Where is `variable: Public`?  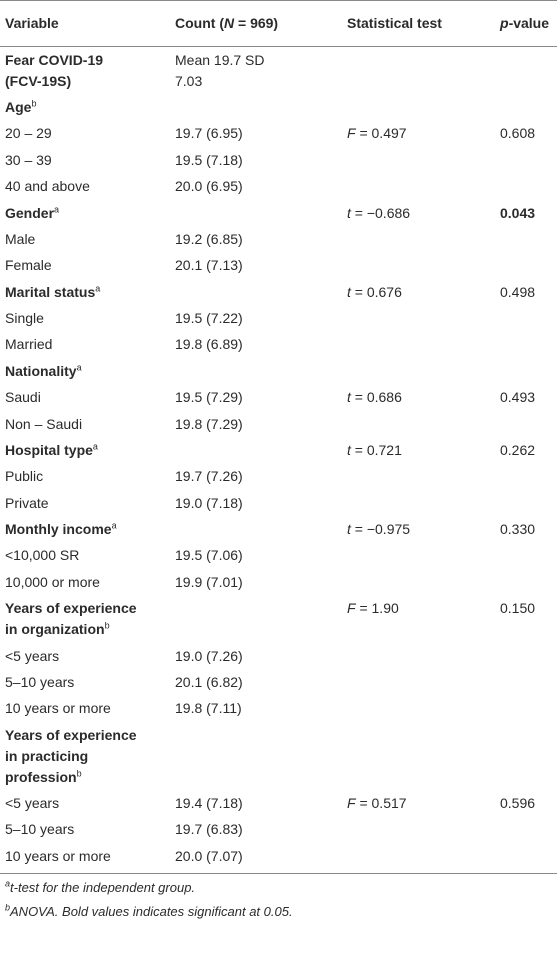 variable: Public is located at coordinates (24, 476).